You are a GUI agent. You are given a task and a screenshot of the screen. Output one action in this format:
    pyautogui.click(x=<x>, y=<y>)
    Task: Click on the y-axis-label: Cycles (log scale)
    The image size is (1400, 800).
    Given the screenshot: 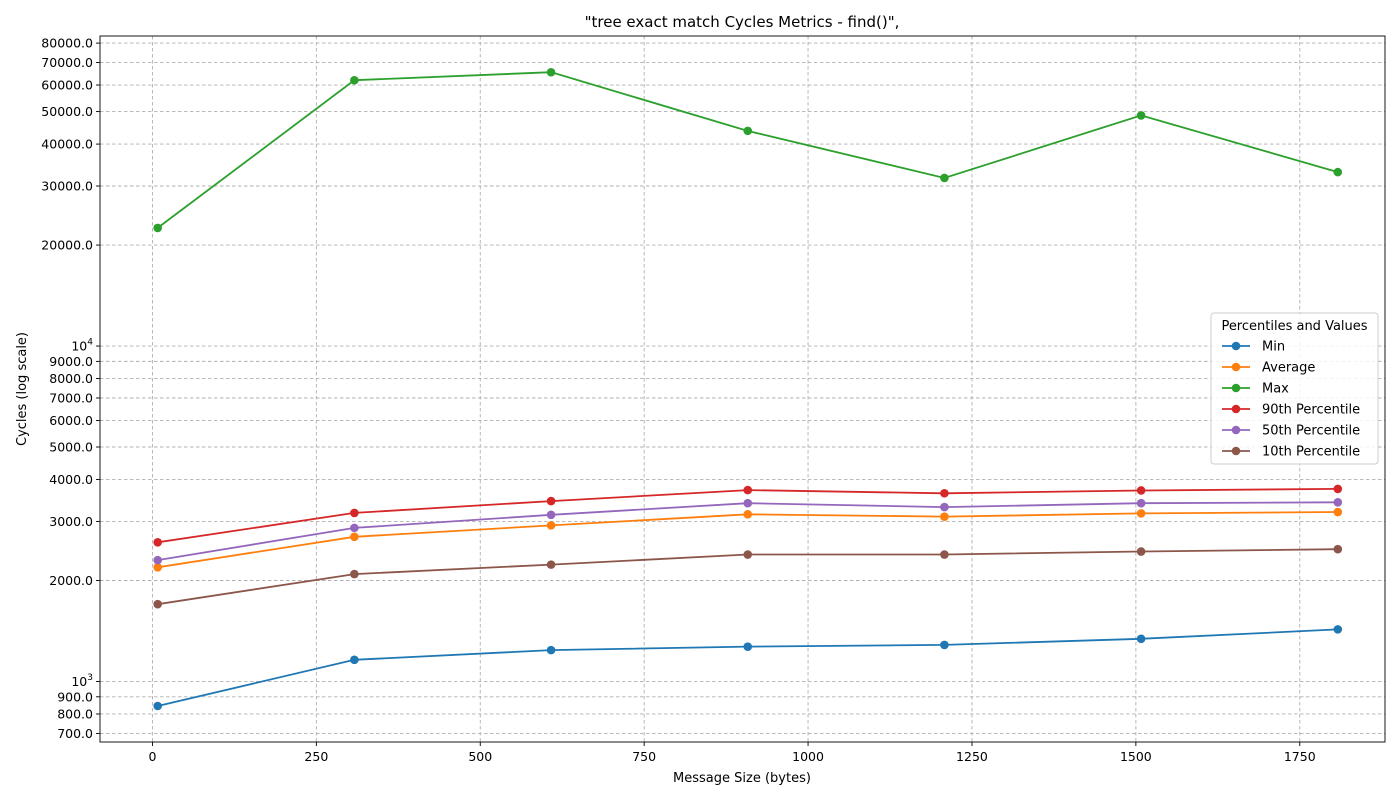 What is the action you would take?
    pyautogui.click(x=22, y=389)
    